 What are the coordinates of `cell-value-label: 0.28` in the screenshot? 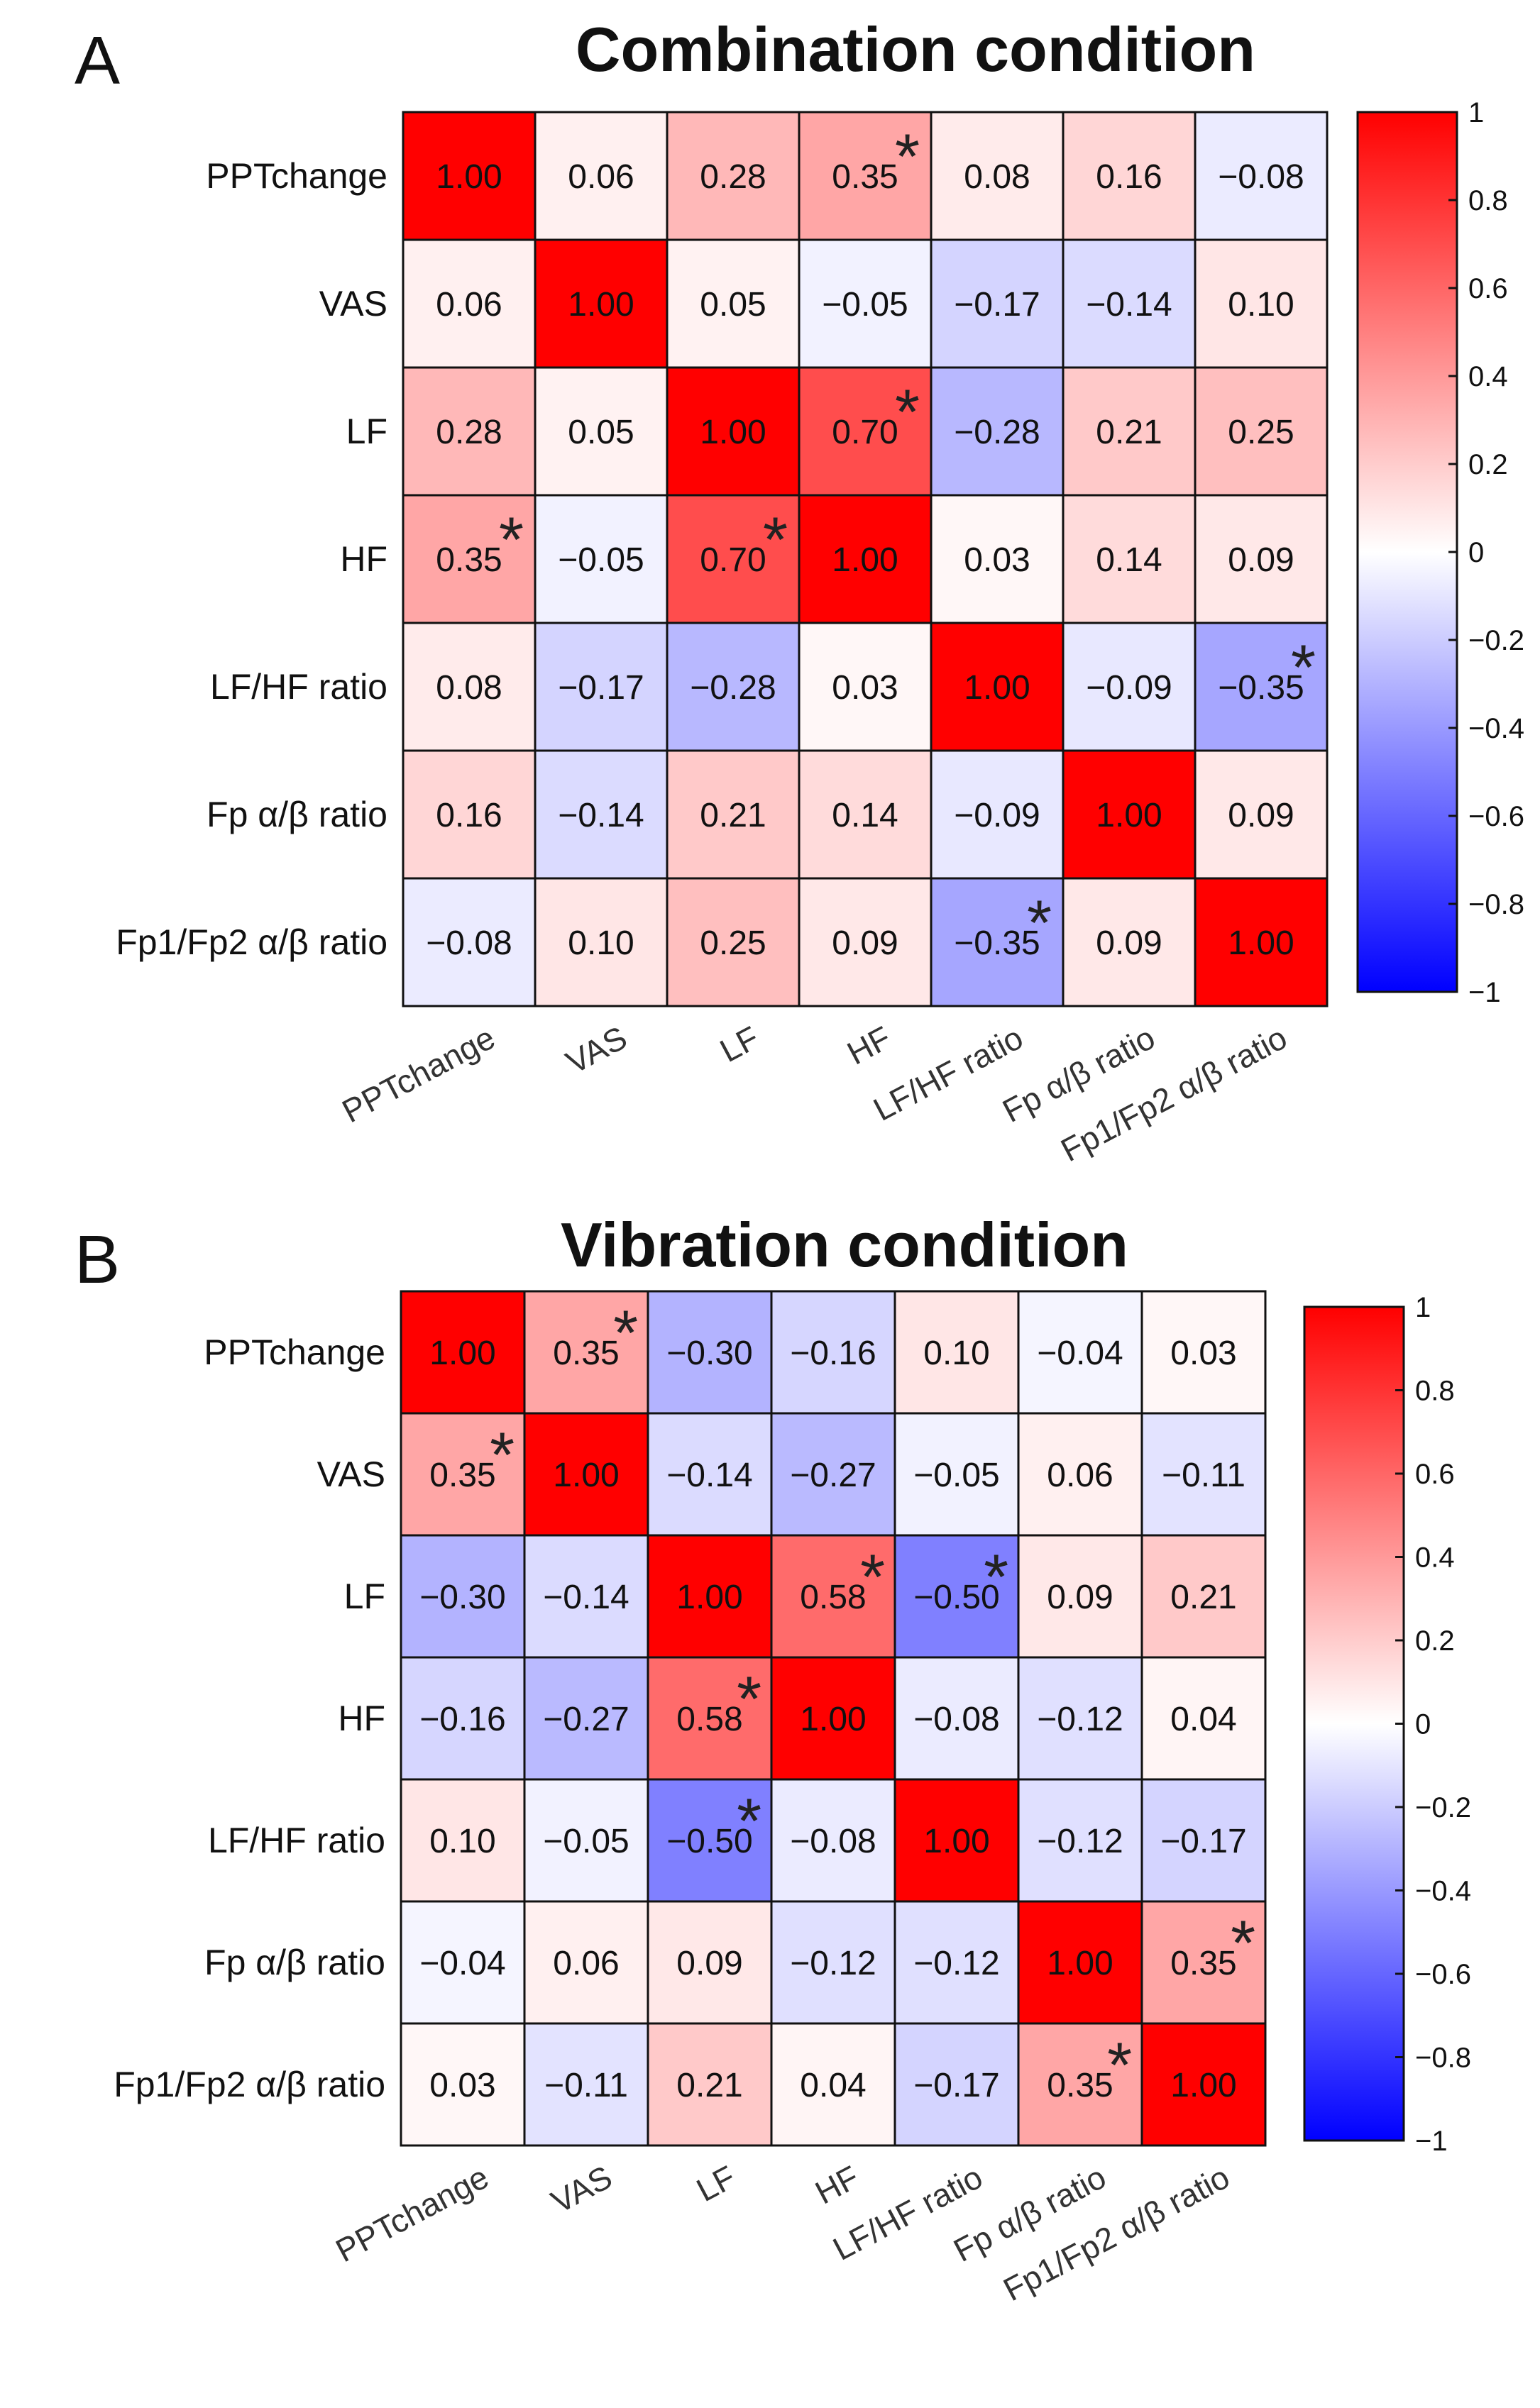 It's located at (733, 177).